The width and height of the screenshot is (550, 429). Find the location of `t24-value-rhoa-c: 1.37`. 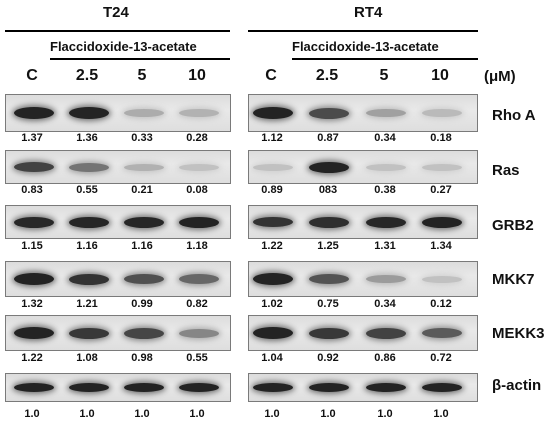

t24-value-rhoa-c: 1.37 is located at coordinates (32, 138).